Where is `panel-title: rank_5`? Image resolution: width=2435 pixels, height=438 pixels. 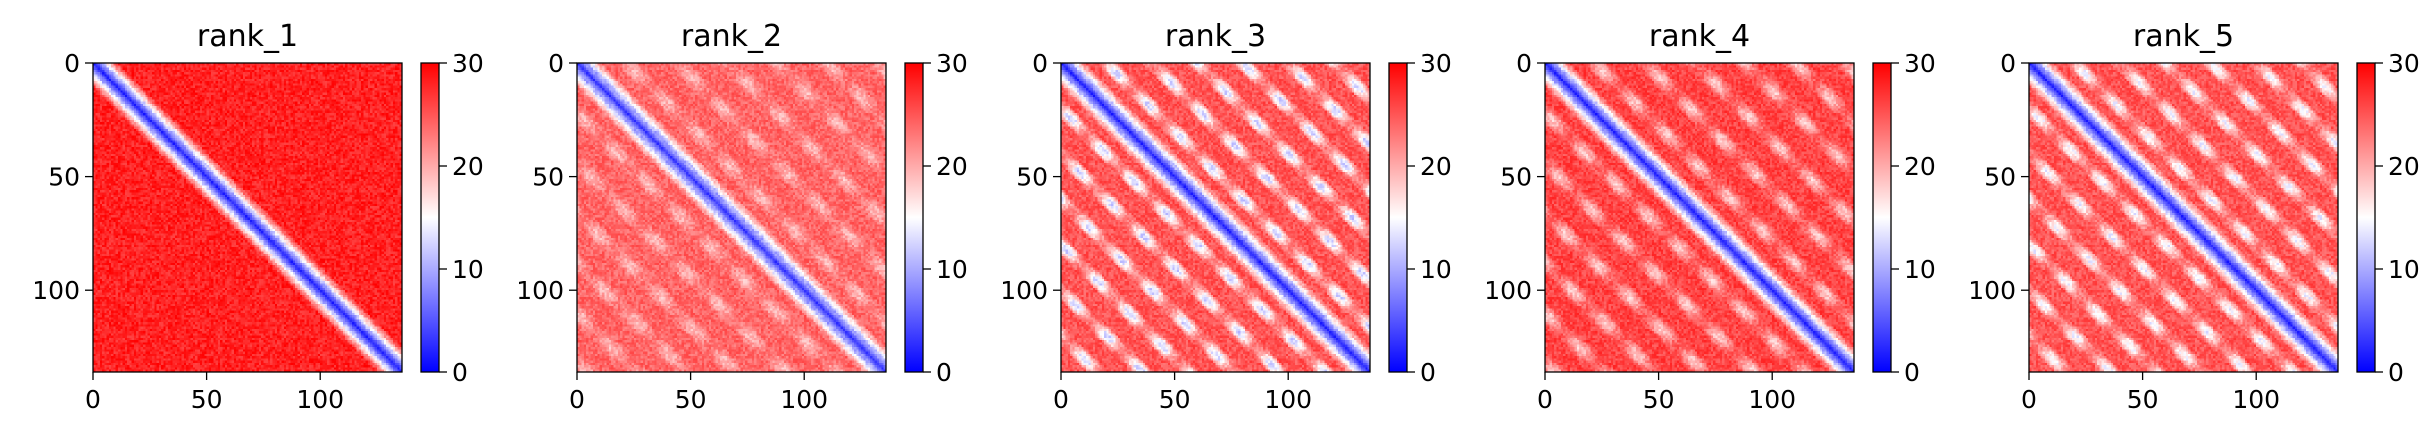 panel-title: rank_5 is located at coordinates (2183, 36).